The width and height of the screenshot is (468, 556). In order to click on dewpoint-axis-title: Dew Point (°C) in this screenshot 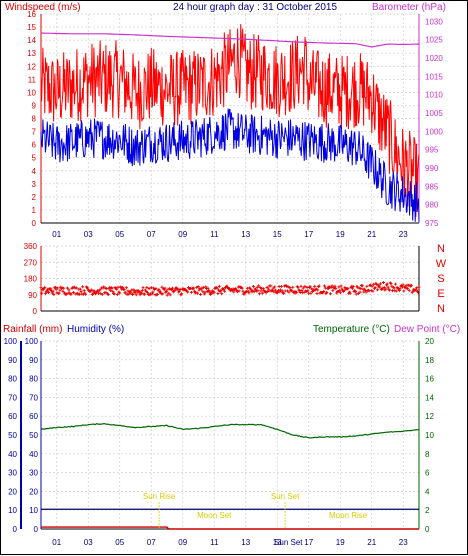, I will do `click(427, 329)`.